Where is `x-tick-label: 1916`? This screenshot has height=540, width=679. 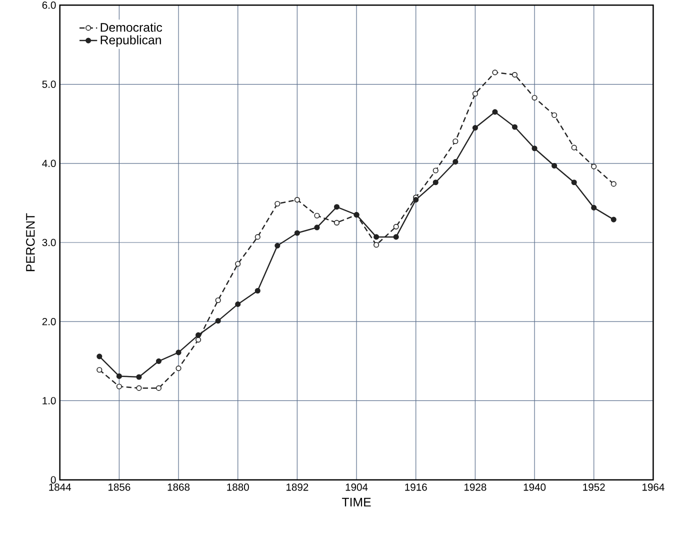
x-tick-label: 1916 is located at coordinates (416, 487).